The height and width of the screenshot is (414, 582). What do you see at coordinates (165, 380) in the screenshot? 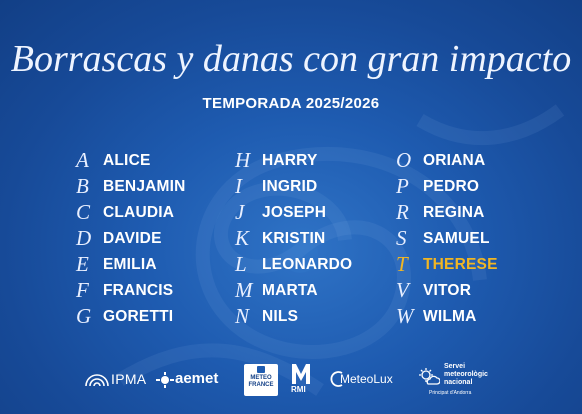
I see `aemet-icon` at bounding box center [165, 380].